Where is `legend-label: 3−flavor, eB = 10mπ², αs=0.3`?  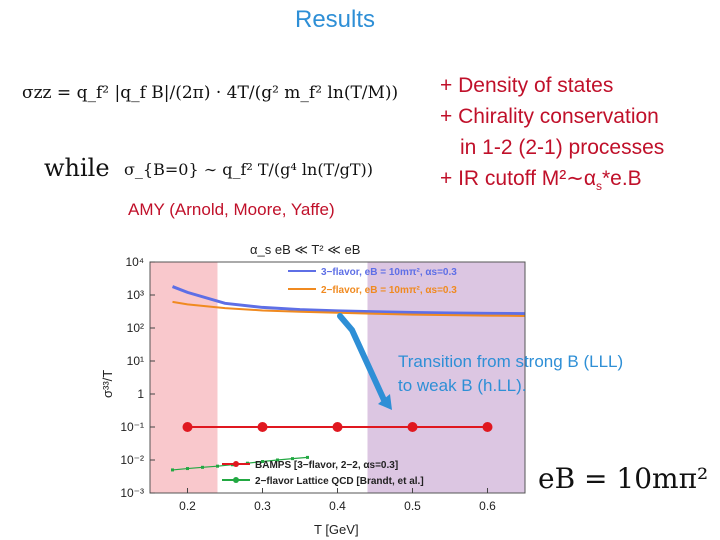 legend-label: 3−flavor, eB = 10mπ², αs=0.3 is located at coordinates (389, 272).